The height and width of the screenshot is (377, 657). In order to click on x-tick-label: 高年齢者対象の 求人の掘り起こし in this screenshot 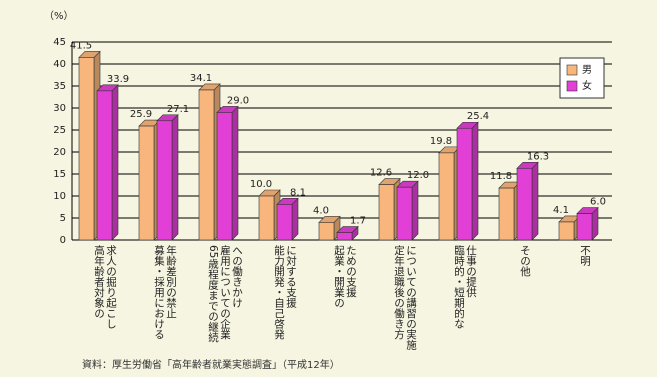, I will do `click(105, 287)`.